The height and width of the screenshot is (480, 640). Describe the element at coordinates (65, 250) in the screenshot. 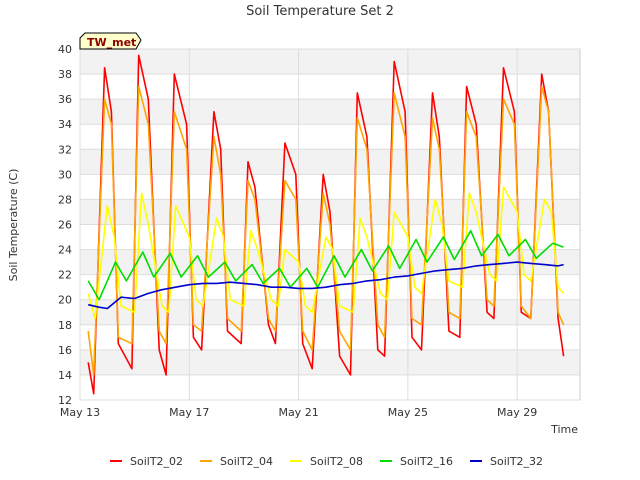

I see `y-tick-label: 24` at that location.